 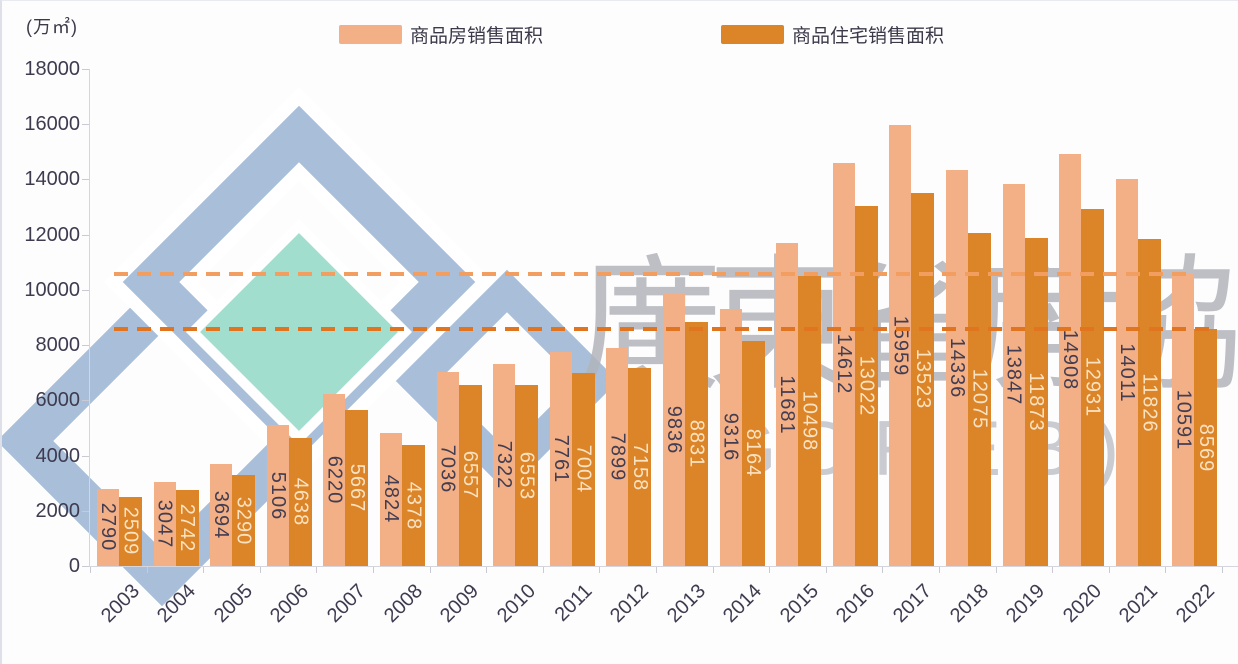 I want to click on legend-swatch-residential, so click(x=752, y=34).